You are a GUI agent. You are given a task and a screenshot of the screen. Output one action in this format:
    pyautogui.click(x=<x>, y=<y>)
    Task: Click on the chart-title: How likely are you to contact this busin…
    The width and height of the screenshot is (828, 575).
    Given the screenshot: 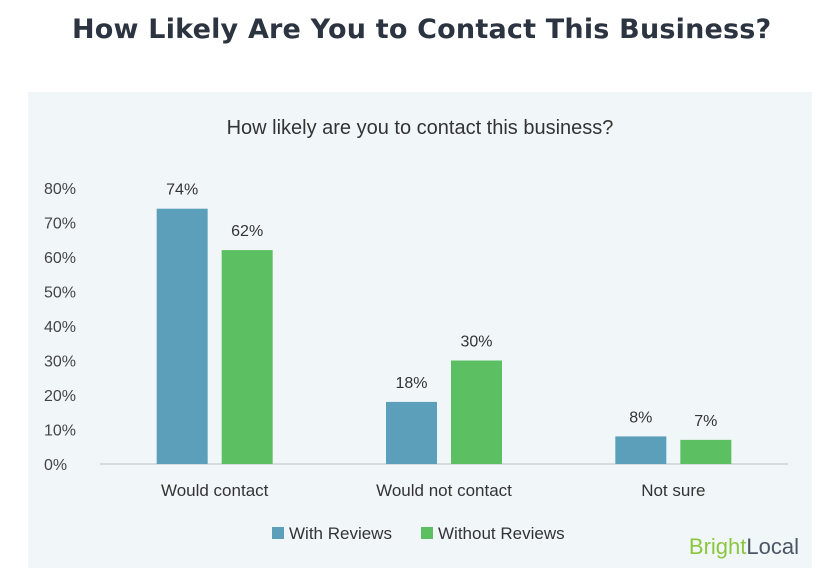 What is the action you would take?
    pyautogui.click(x=420, y=128)
    